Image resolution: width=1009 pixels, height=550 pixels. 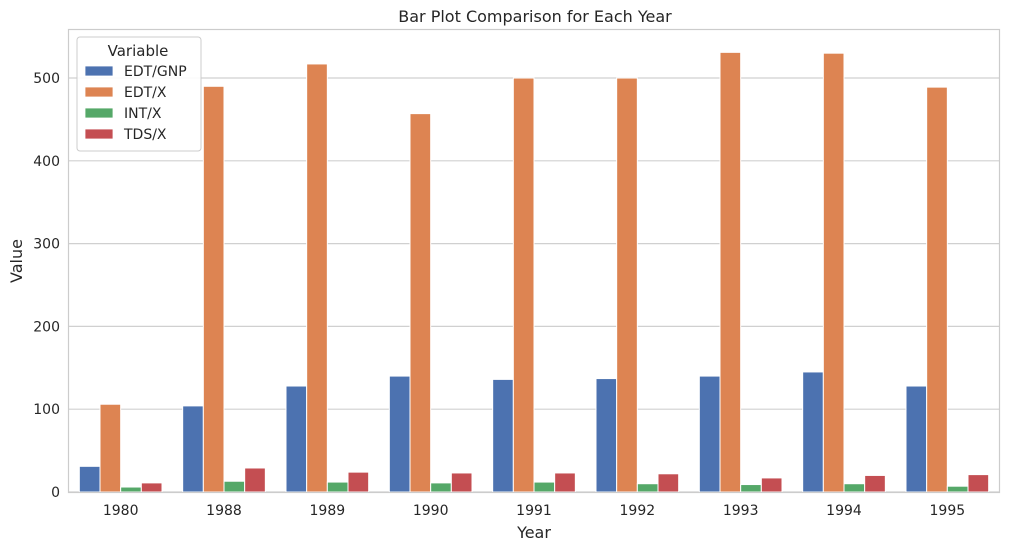 I want to click on x-tick-label: 1994, so click(x=844, y=511).